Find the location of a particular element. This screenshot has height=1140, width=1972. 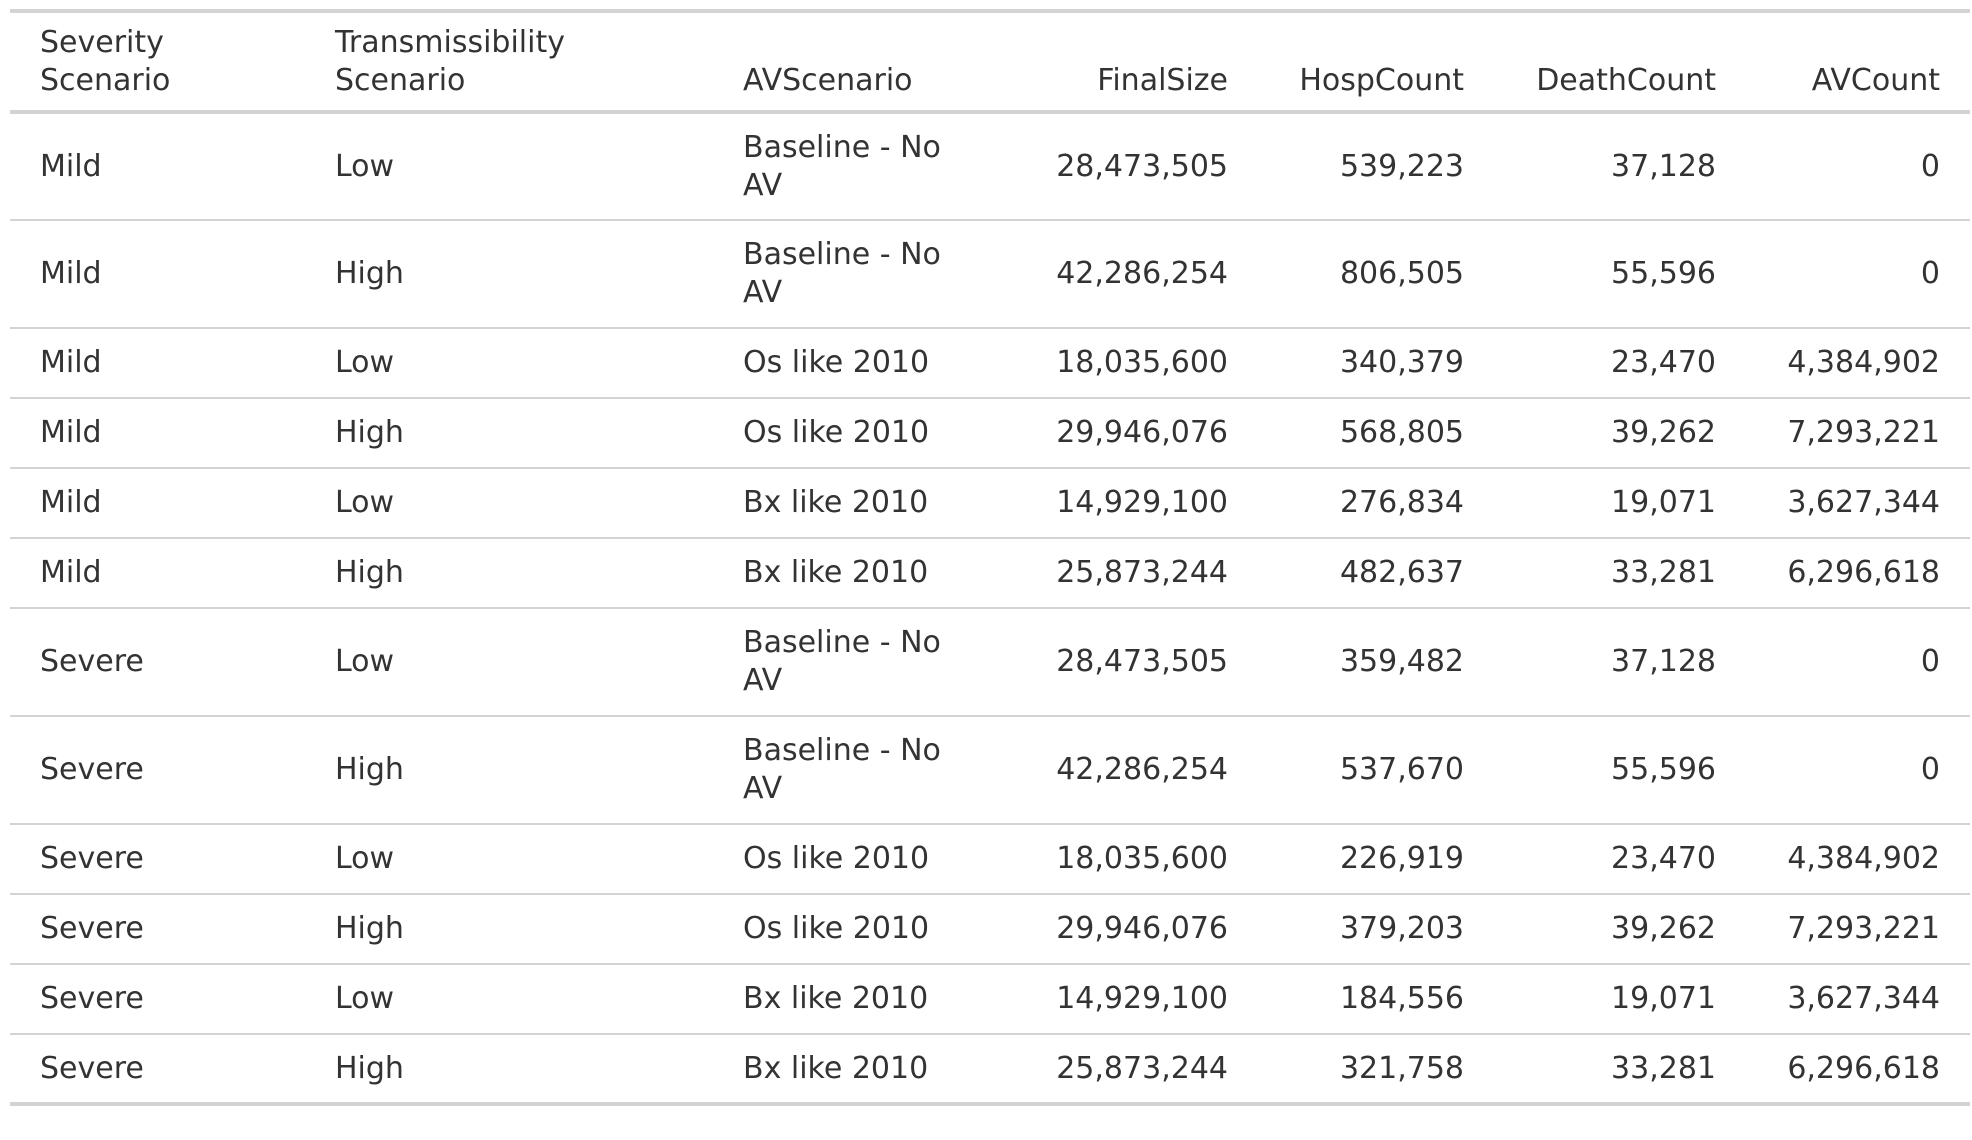

hosp-count-cell: 482,637 is located at coordinates (1401, 572).